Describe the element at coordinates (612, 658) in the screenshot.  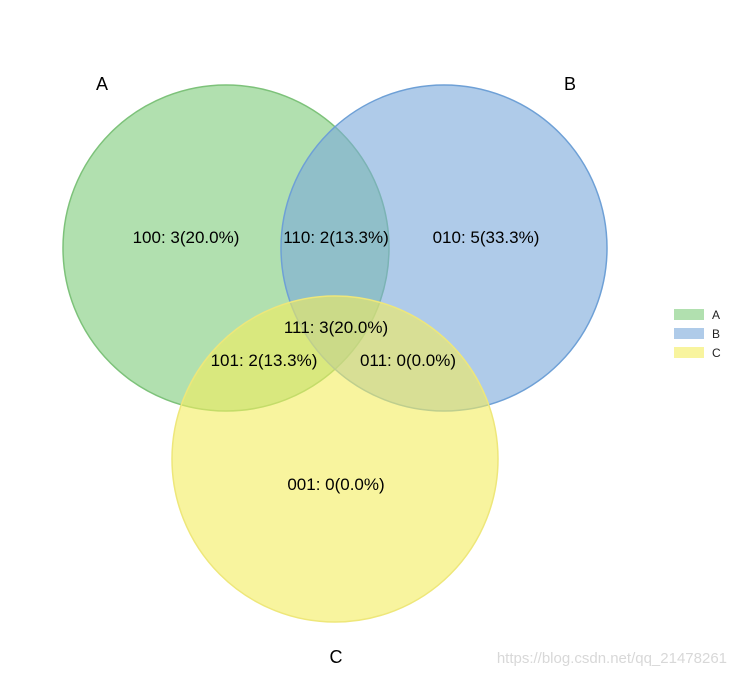
I see `watermark-text: https://blog.csdn.net/qq_21478261` at that location.